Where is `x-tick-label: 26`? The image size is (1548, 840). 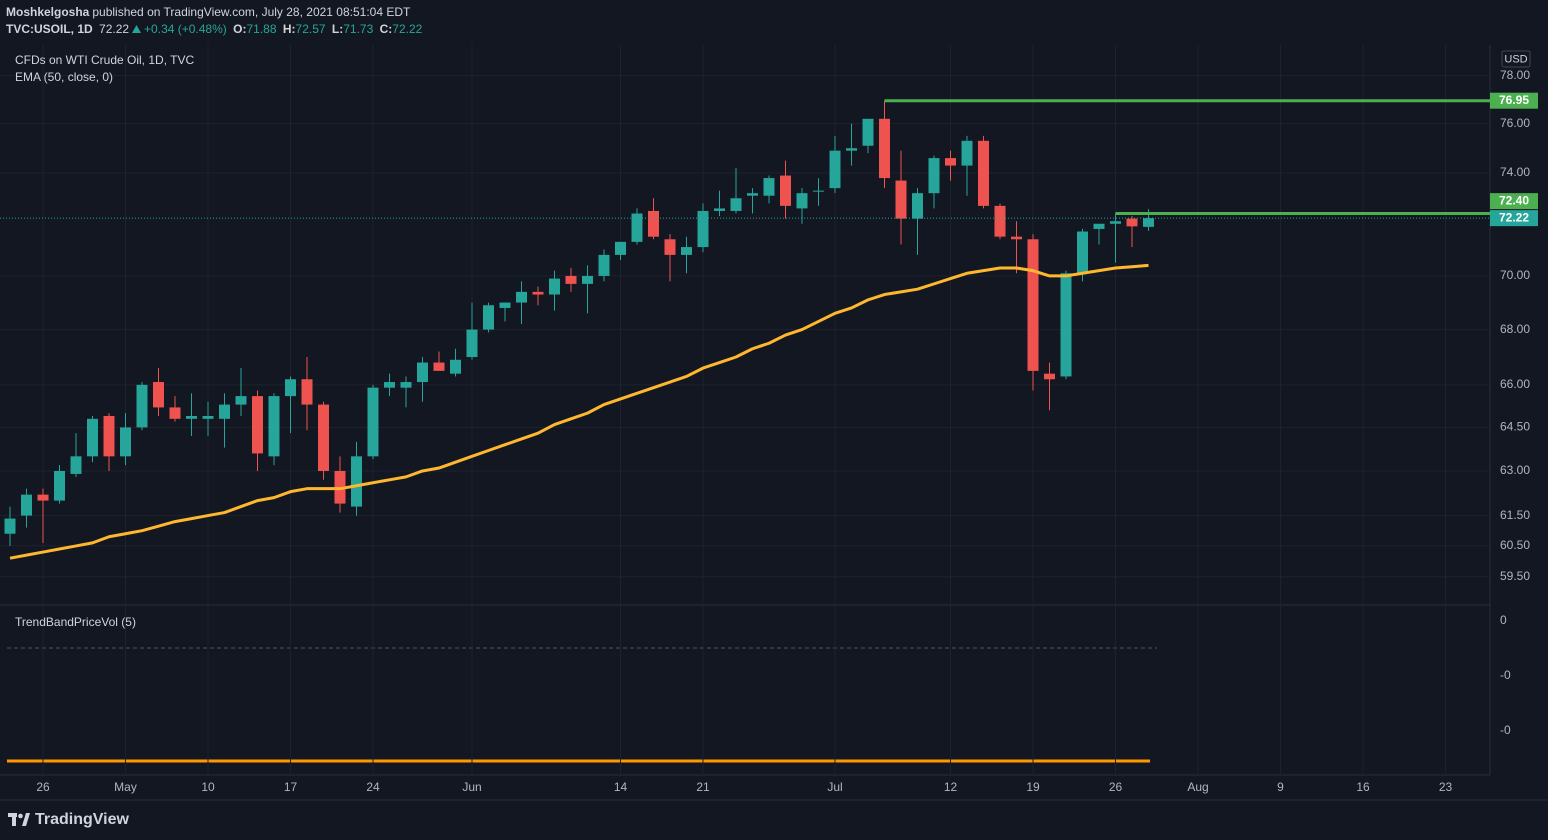 x-tick-label: 26 is located at coordinates (43, 787).